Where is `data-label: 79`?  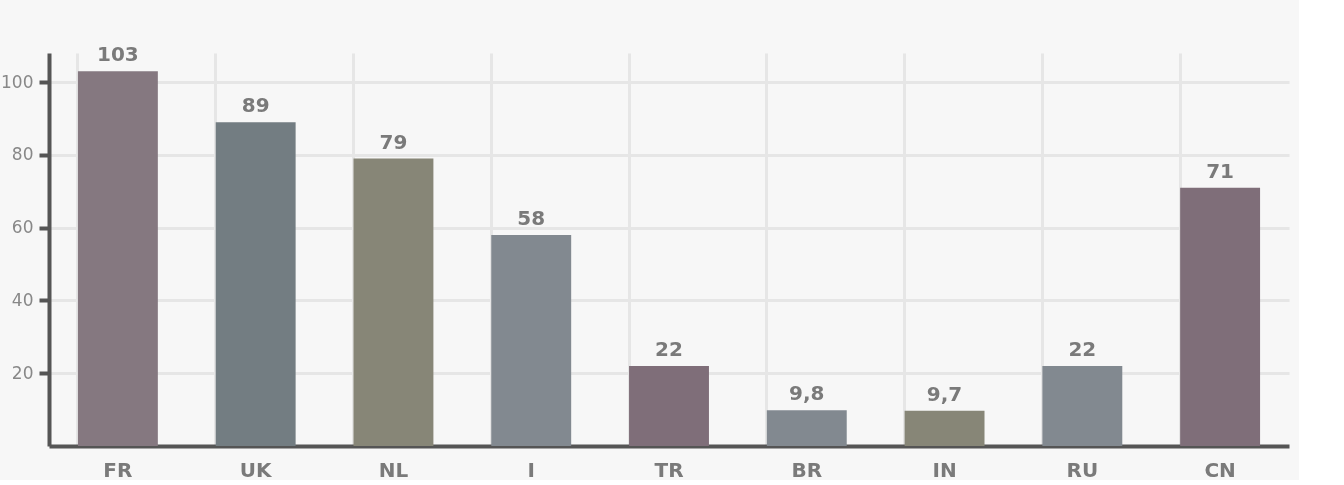
data-label: 79 is located at coordinates (393, 141).